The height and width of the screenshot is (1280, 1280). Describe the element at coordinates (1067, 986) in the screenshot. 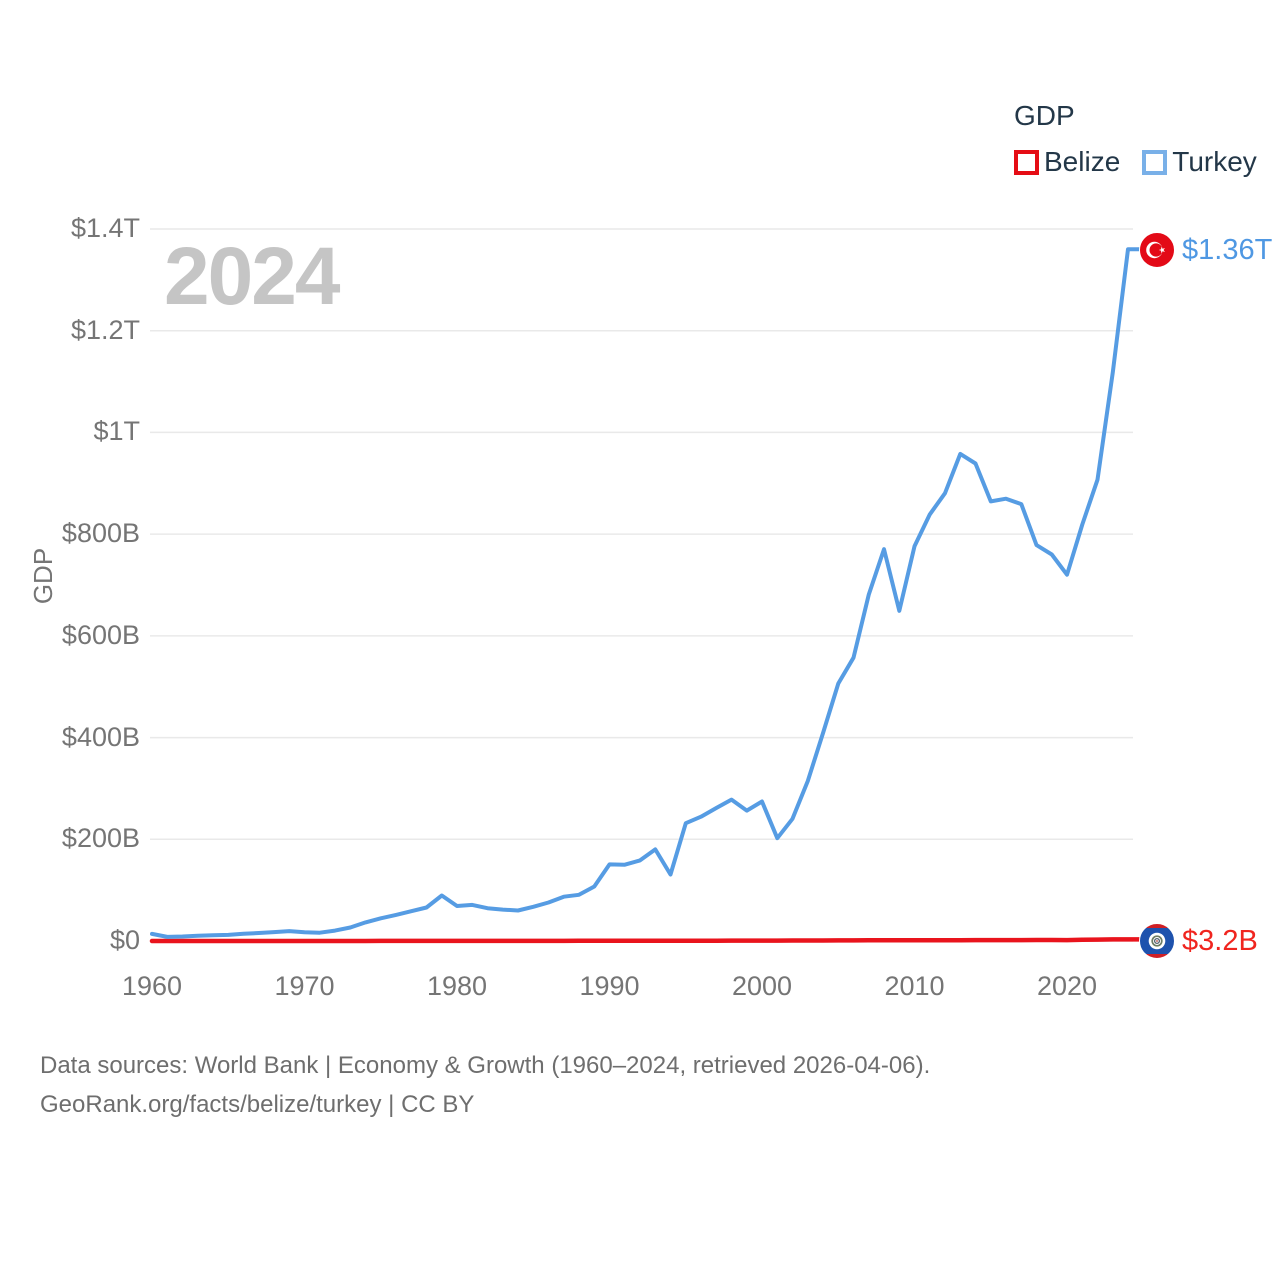

I see `x-tick-label: 2020` at that location.